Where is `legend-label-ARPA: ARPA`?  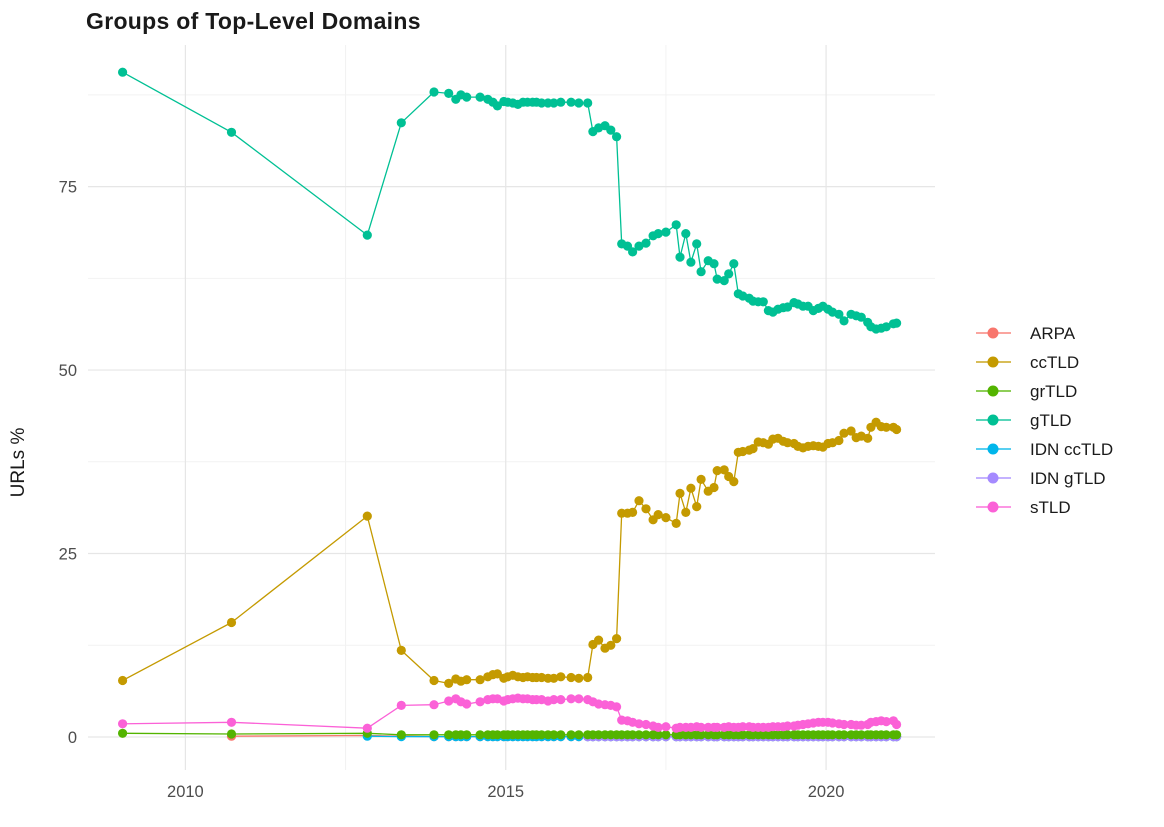
legend-label-ARPA: ARPA is located at coordinates (1053, 333).